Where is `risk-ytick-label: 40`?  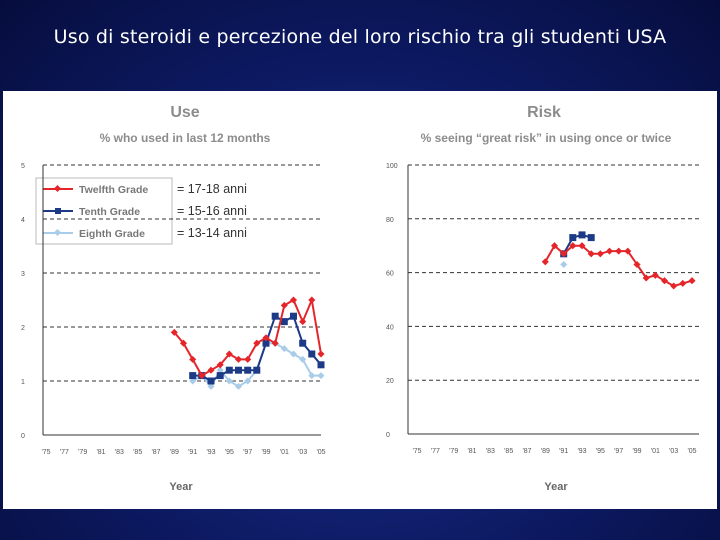
risk-ytick-label: 40 is located at coordinates (390, 327).